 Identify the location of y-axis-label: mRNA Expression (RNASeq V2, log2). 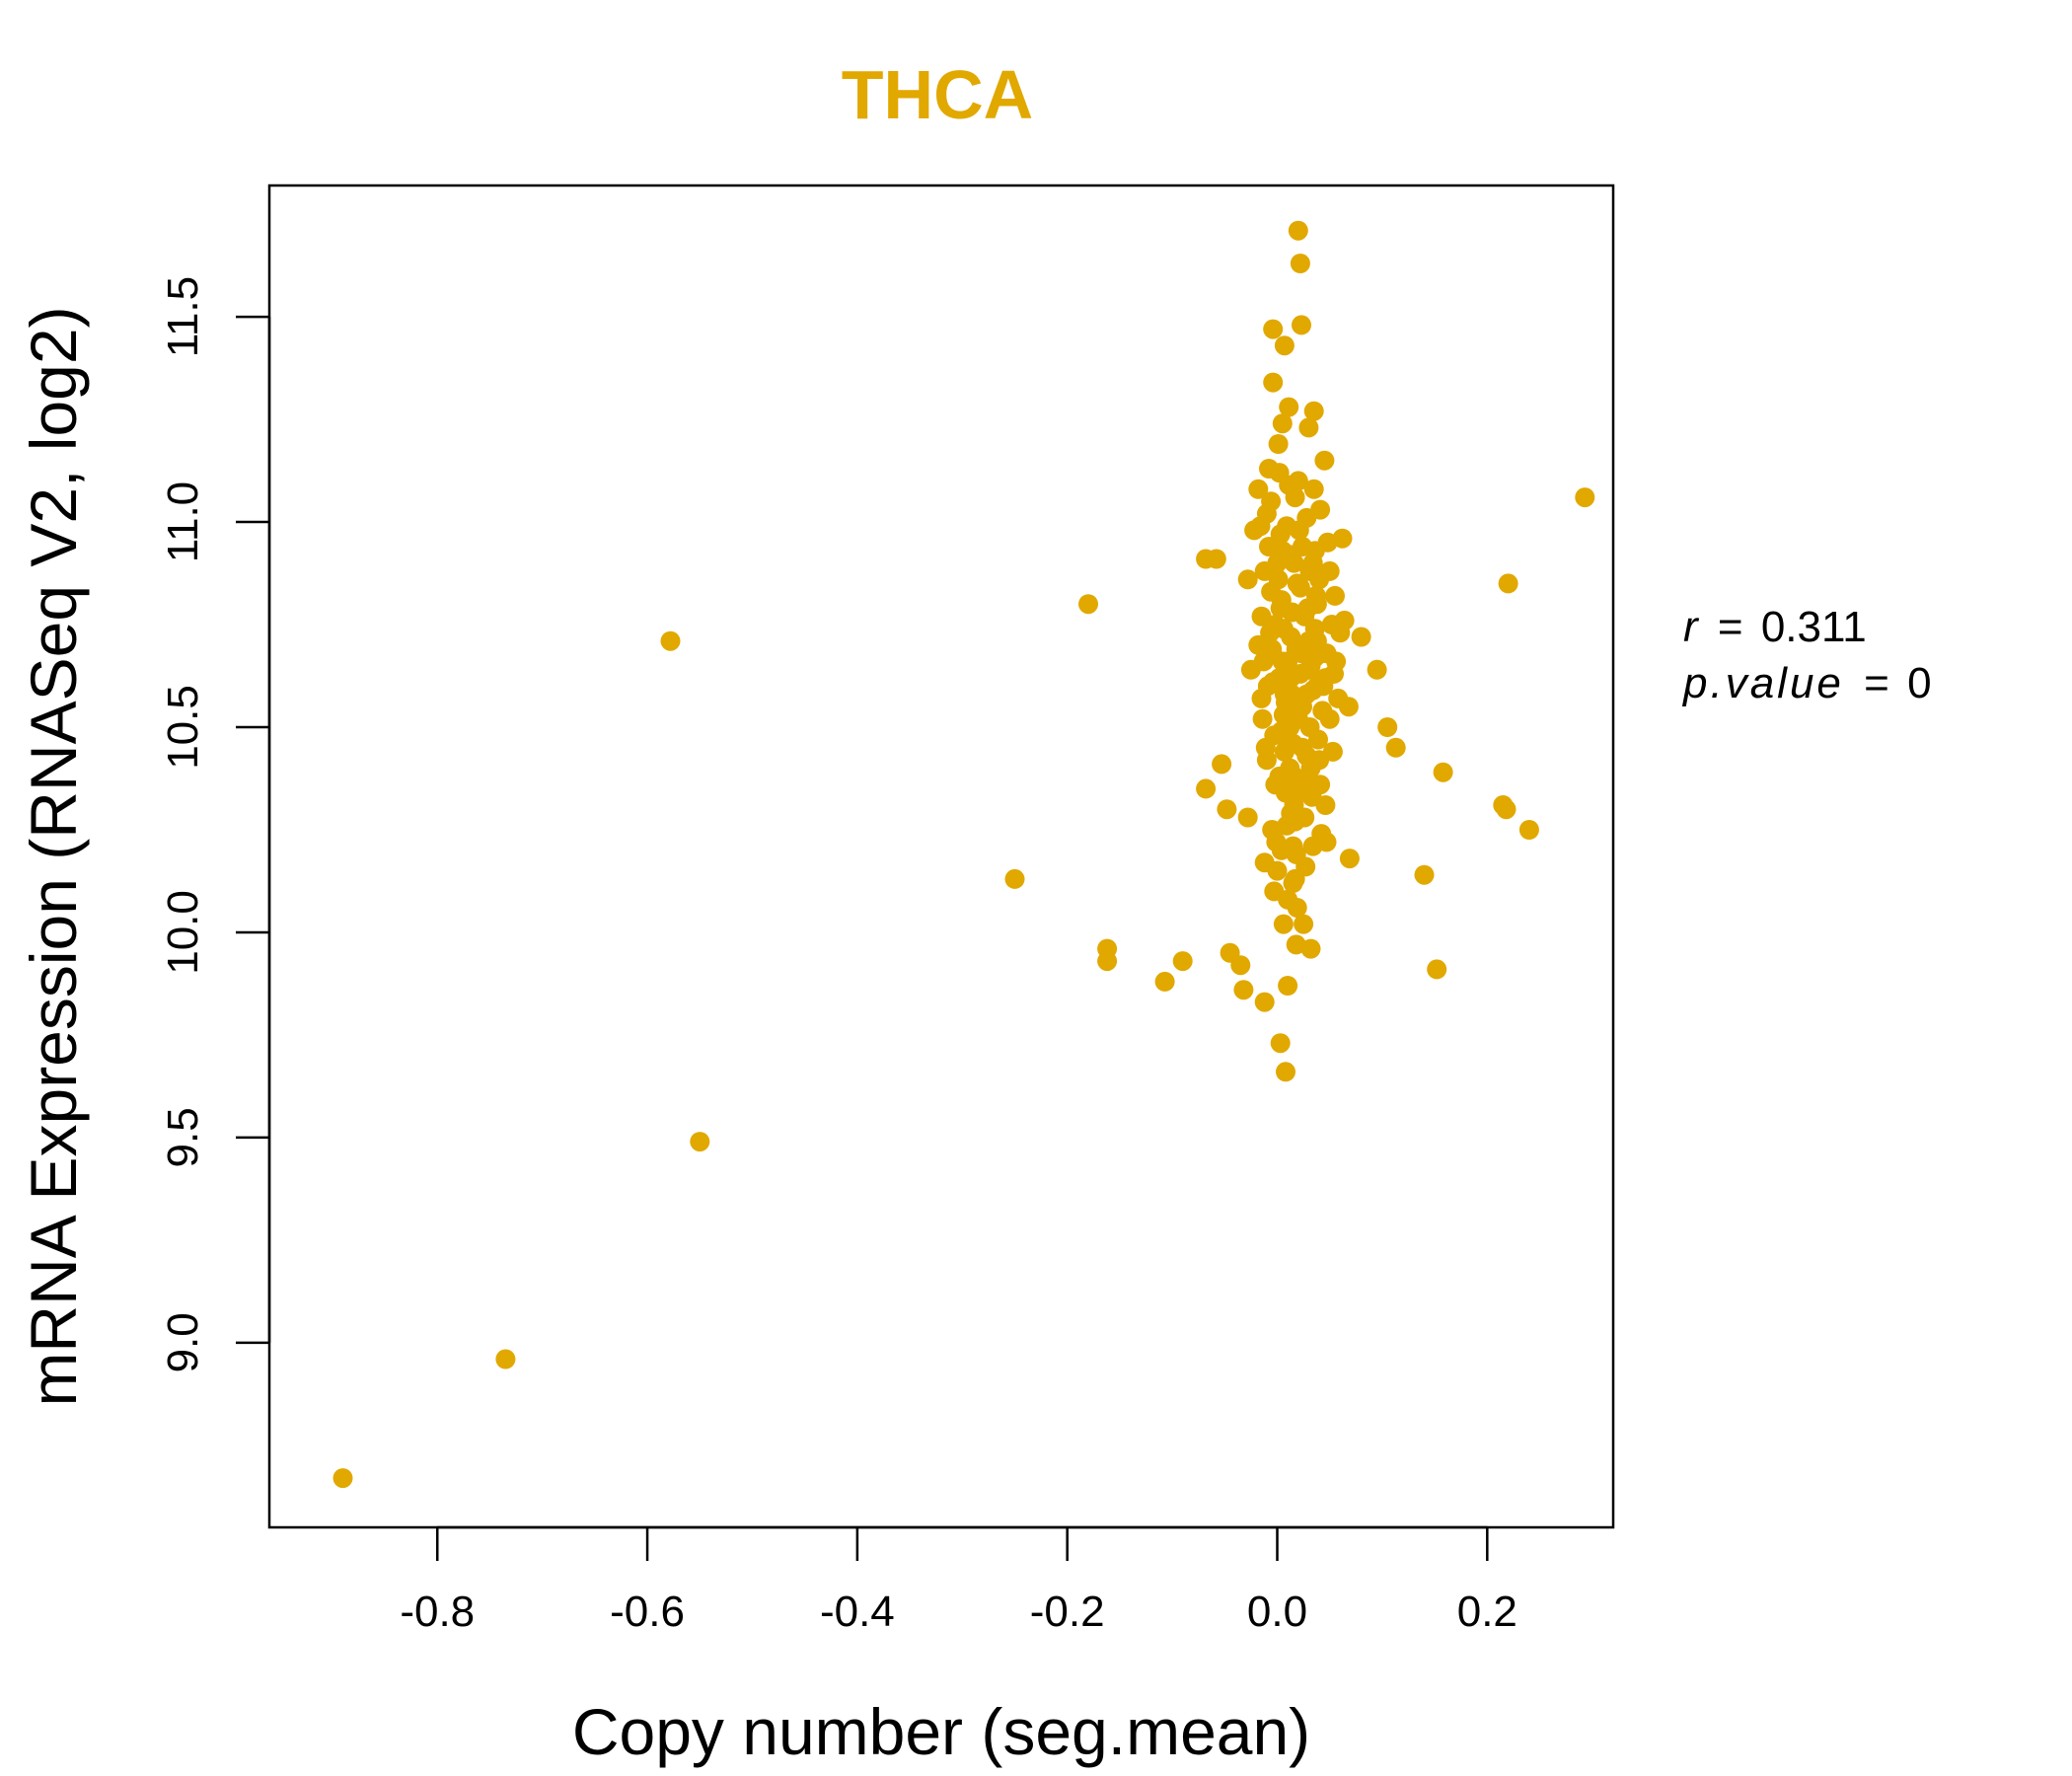
(54, 856).